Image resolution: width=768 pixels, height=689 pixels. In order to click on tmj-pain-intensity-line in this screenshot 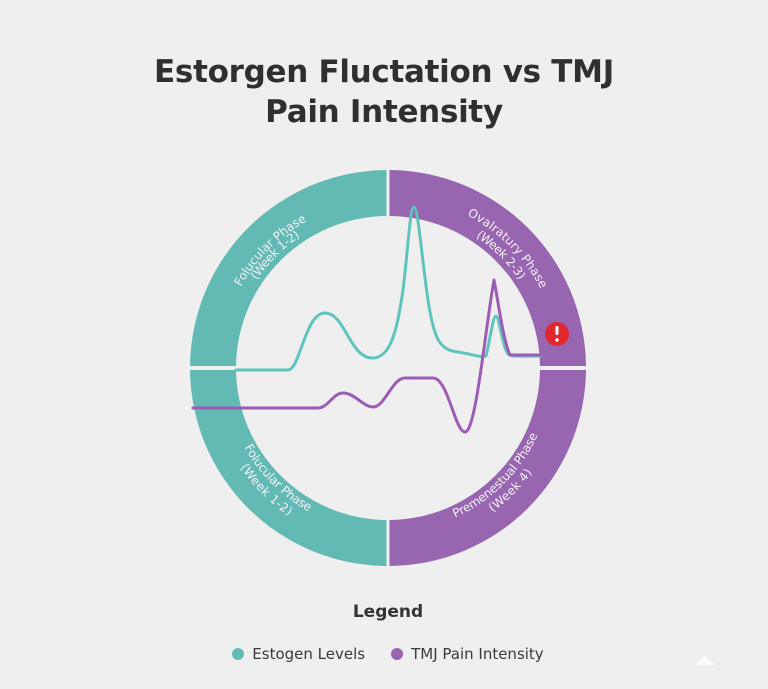, I will do `click(367, 356)`.